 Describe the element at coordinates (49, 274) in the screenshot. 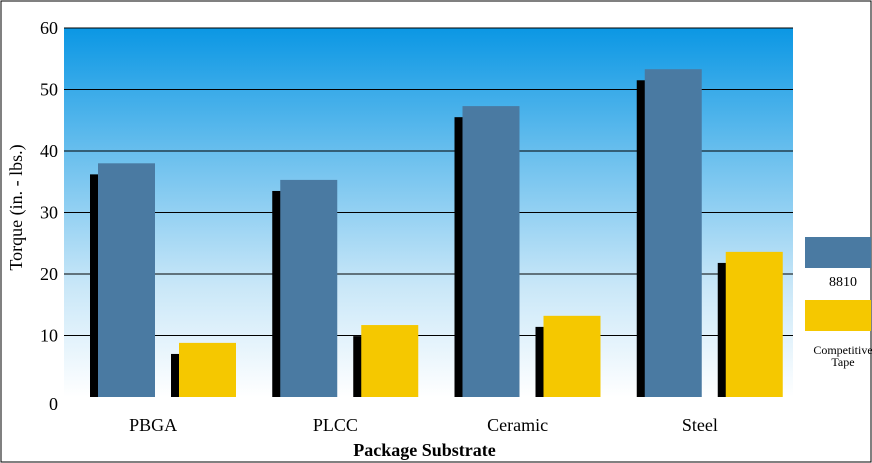

I see `y-tick-label: 20` at that location.